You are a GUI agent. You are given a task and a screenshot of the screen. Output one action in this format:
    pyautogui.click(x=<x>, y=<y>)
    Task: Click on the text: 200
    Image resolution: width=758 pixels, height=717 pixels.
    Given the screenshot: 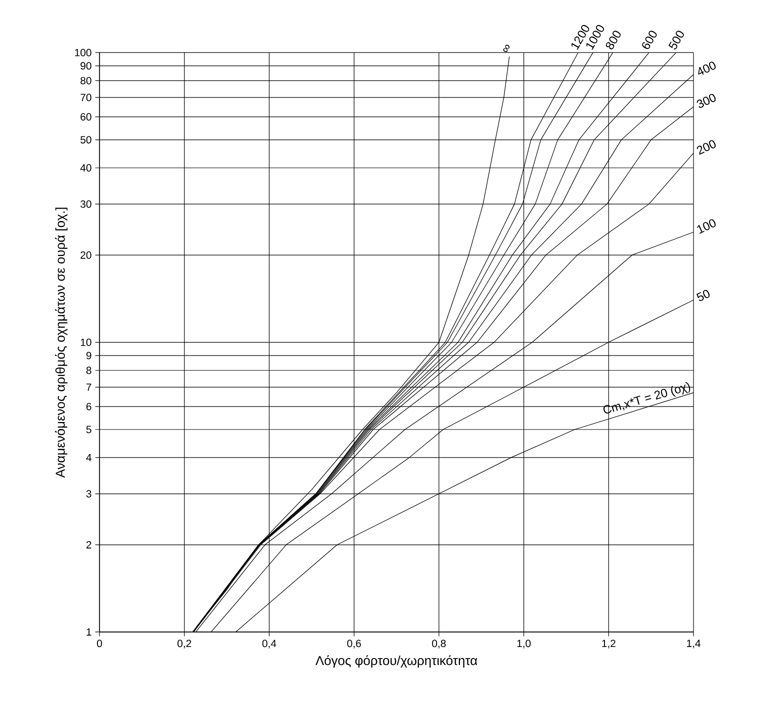 What is the action you would take?
    pyautogui.click(x=706, y=147)
    